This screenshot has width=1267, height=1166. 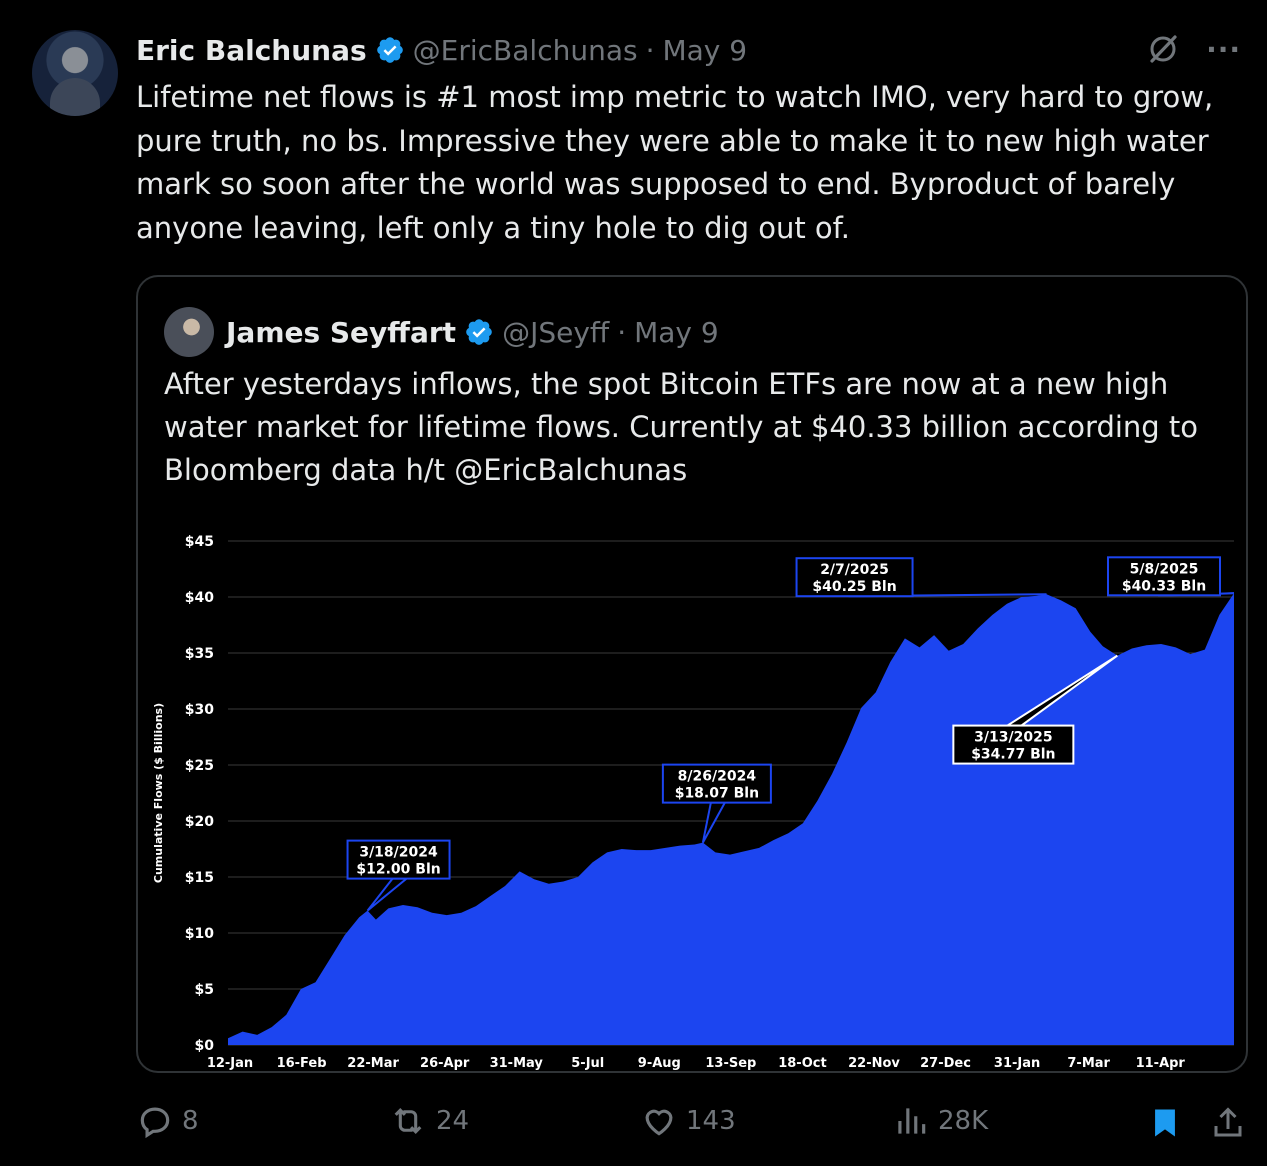 I want to click on views-icon, so click(x=912, y=1121).